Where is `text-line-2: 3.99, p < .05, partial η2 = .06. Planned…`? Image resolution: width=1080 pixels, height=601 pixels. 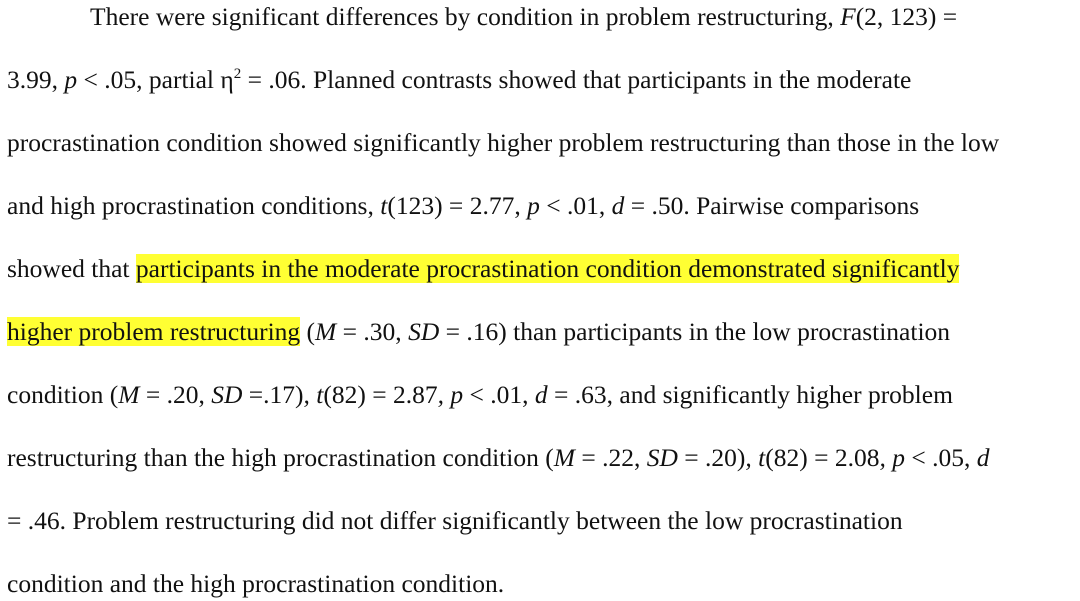
text-line-2: 3.99, p < .05, partial η2 = .06. Planned… is located at coordinates (459, 80).